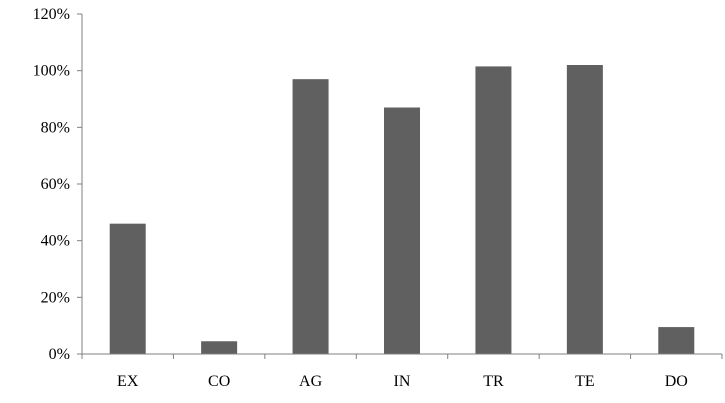 The width and height of the screenshot is (725, 403). Describe the element at coordinates (311, 381) in the screenshot. I see `x-tick-label: AG` at that location.